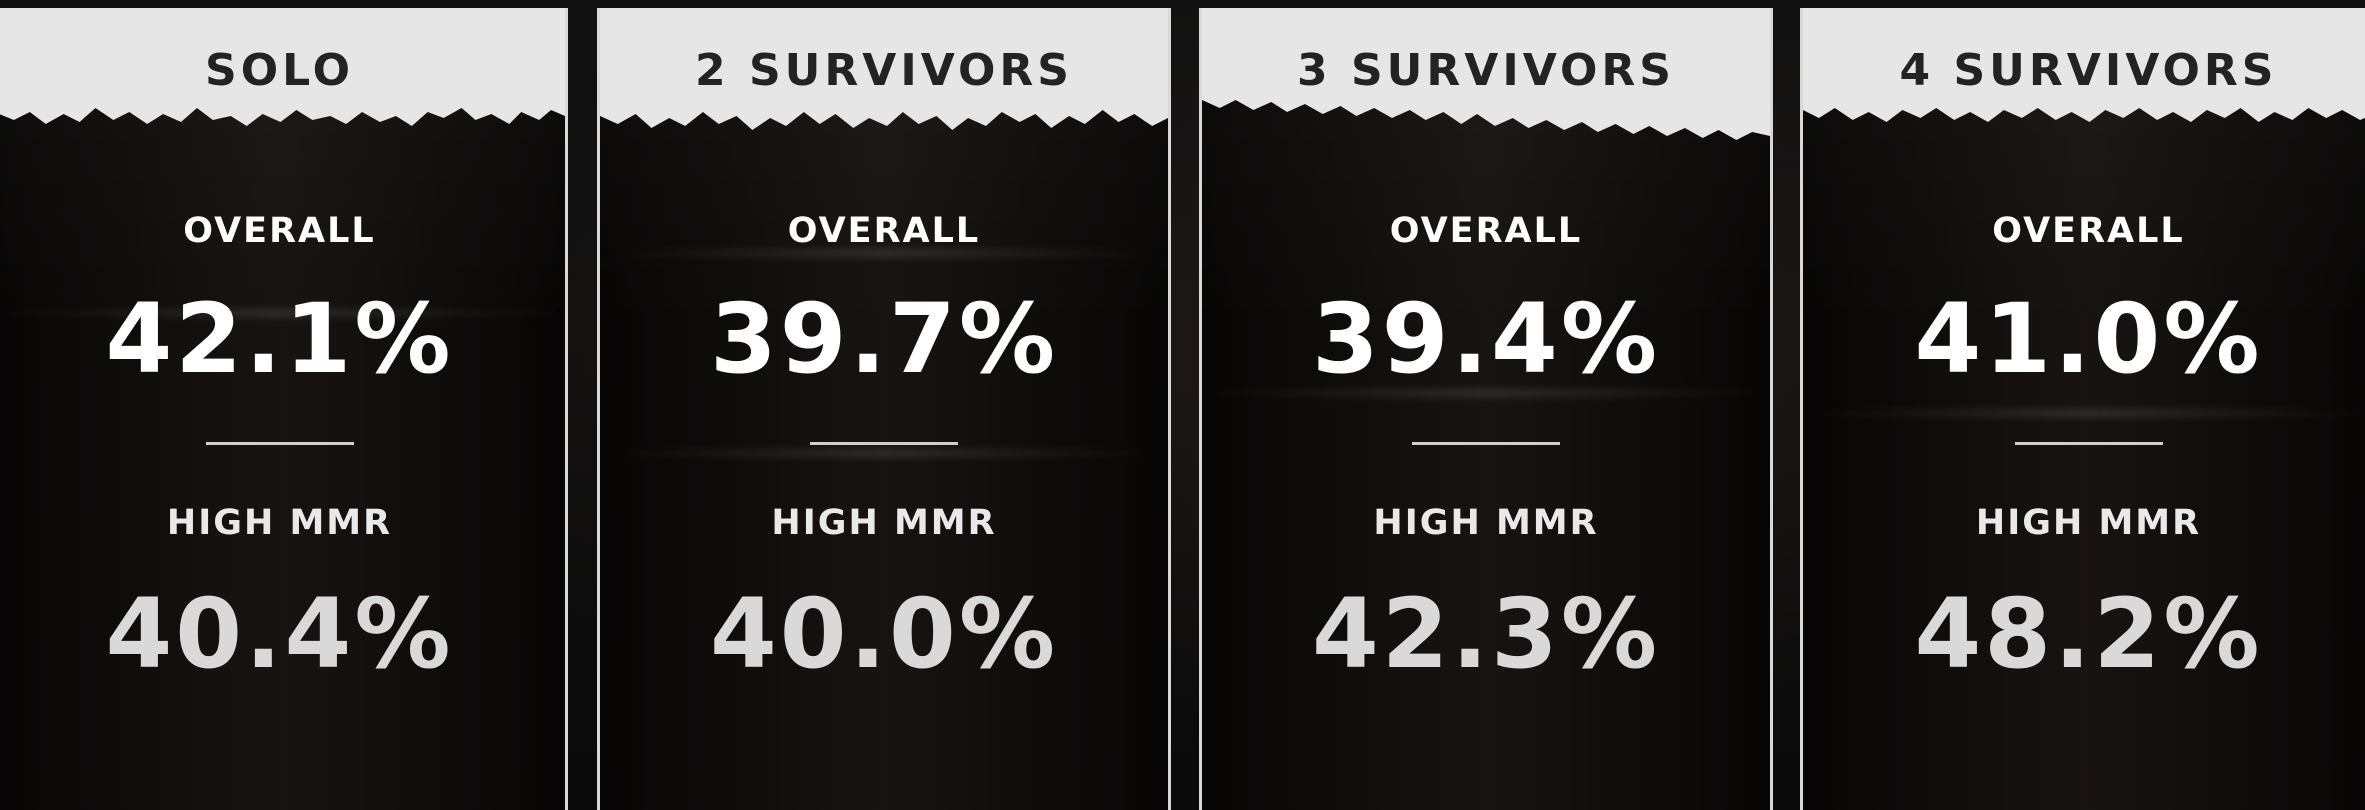 This screenshot has width=2365, height=810. Describe the element at coordinates (884, 339) in the screenshot. I see `overall-value: 39.7%` at that location.